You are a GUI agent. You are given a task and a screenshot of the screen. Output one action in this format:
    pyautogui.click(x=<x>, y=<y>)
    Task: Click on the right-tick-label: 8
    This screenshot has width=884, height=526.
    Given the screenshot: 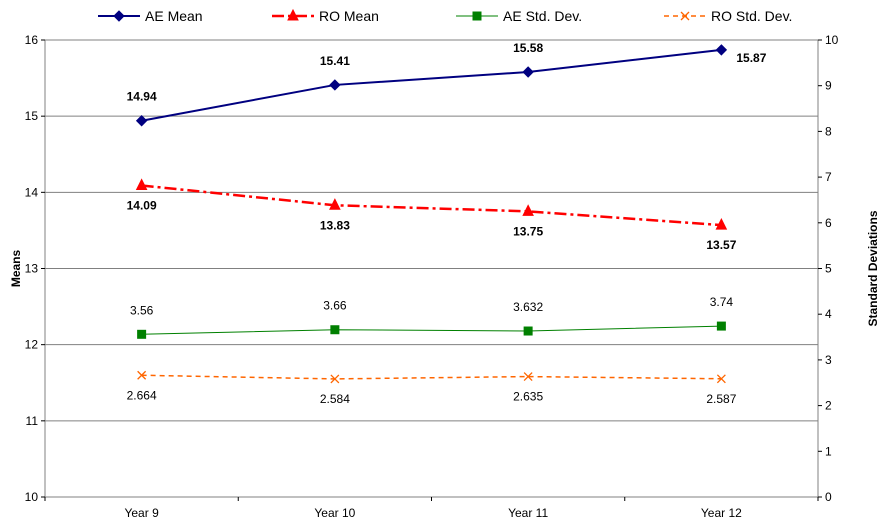 What is the action you would take?
    pyautogui.click(x=828, y=131)
    